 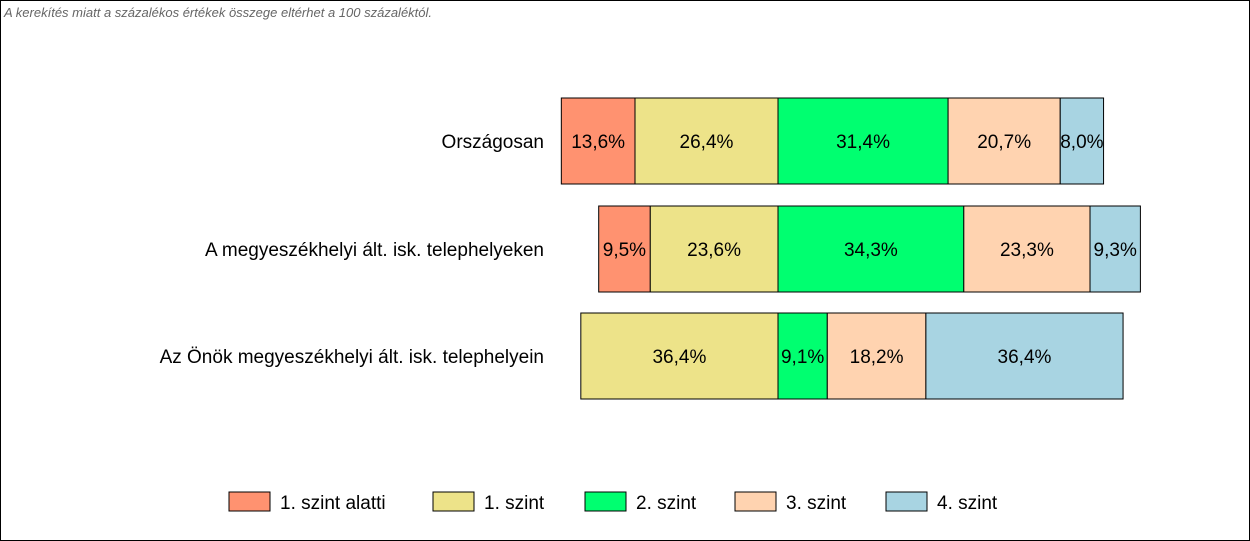 I want to click on value-label: 13,6%, so click(x=598, y=142).